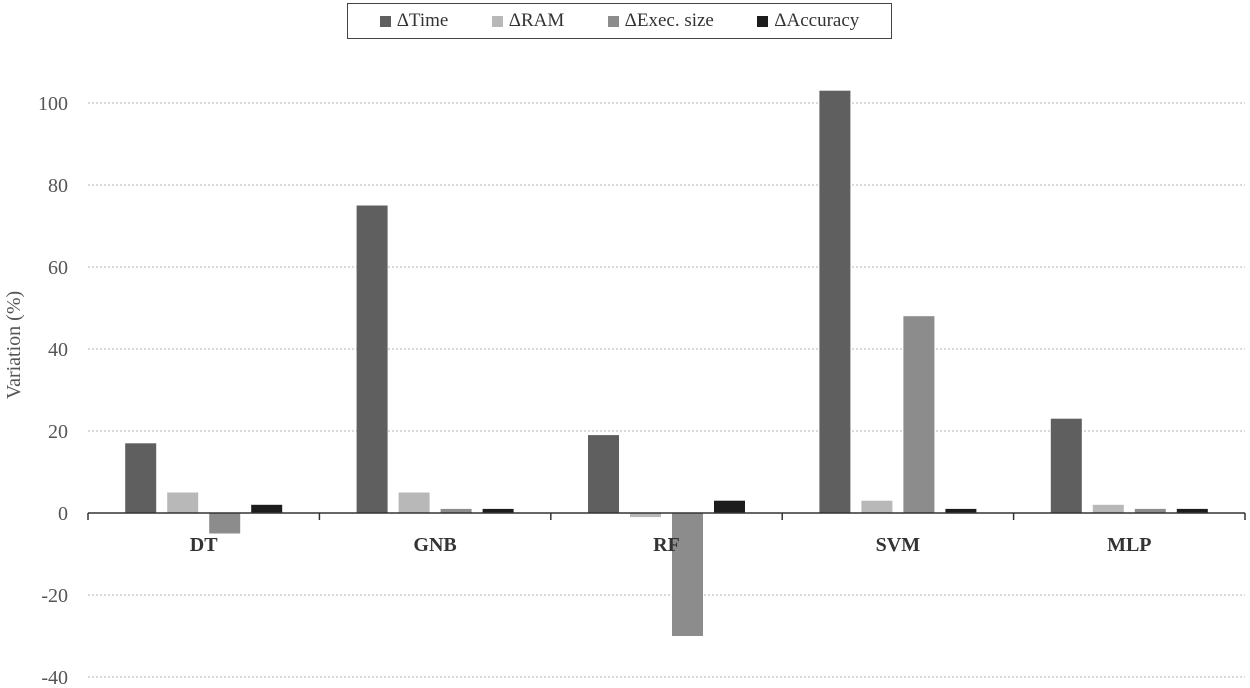 The width and height of the screenshot is (1250, 688). Describe the element at coordinates (669, 20) in the screenshot. I see `legend-label: ΔExec. size` at that location.